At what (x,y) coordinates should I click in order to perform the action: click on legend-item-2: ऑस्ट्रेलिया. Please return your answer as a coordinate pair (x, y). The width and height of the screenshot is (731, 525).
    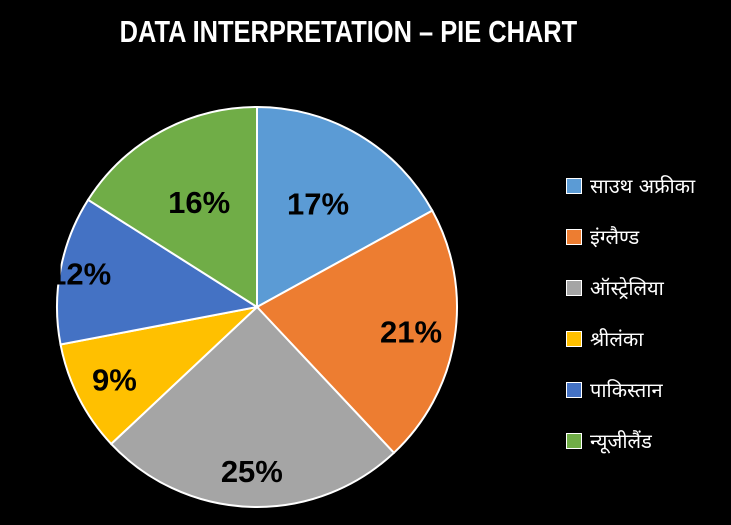
    Looking at the image, I should click on (630, 287).